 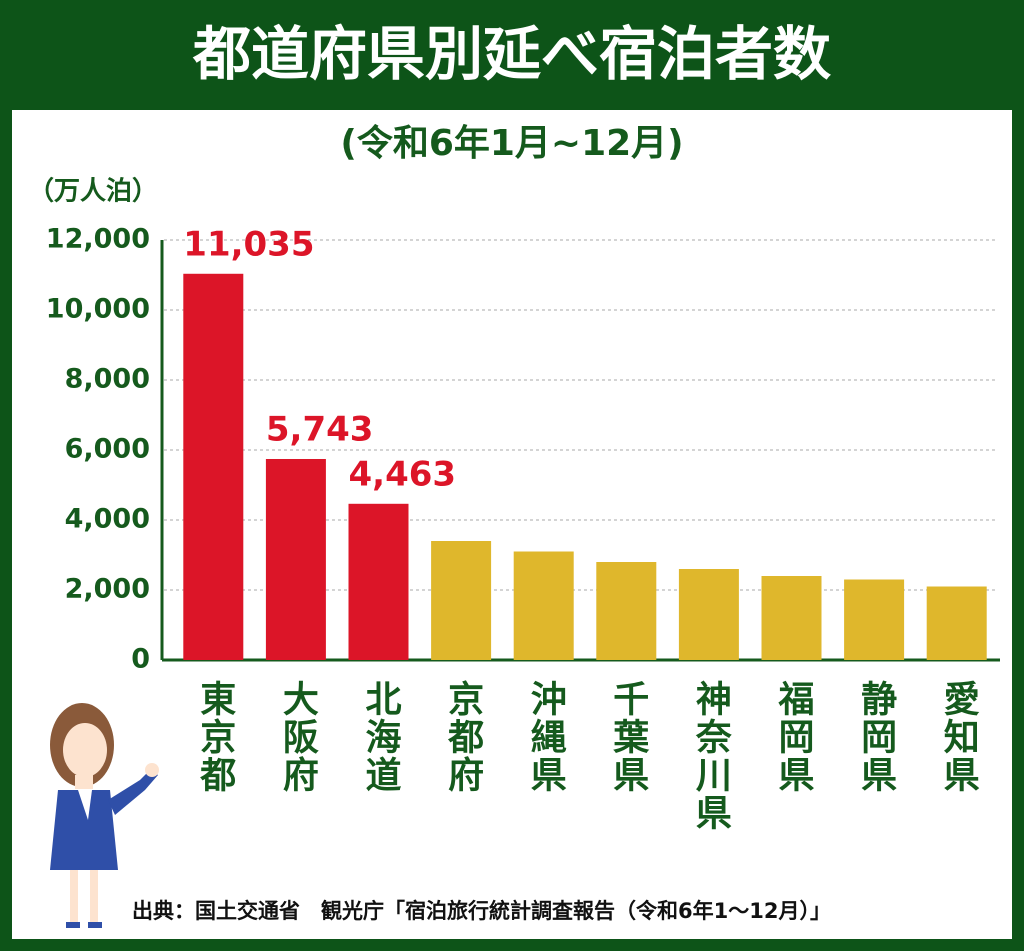 What do you see at coordinates (104, 815) in the screenshot?
I see `presenter-illustration` at bounding box center [104, 815].